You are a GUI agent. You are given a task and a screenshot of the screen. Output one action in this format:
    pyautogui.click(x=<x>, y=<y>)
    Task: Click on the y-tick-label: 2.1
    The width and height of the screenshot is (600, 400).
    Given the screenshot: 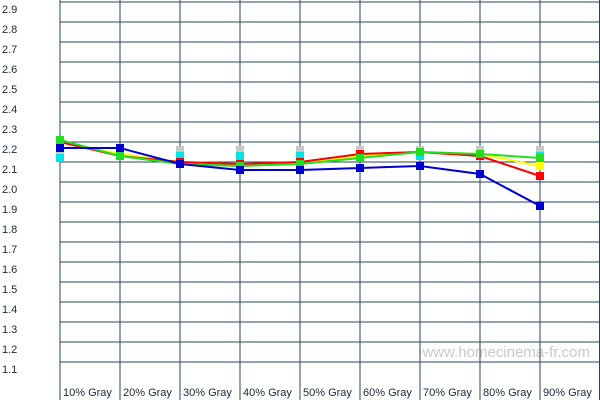 What is the action you would take?
    pyautogui.click(x=9, y=170)
    